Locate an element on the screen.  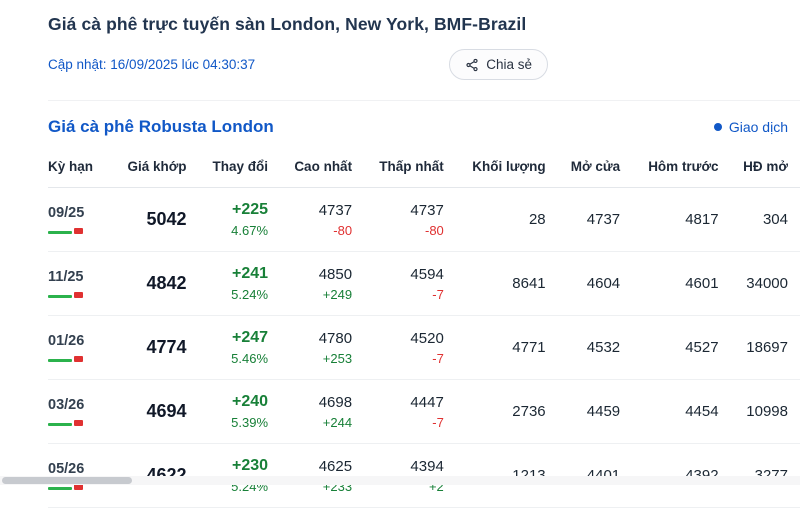
change-cell: +241 5.24% is located at coordinates (239, 283).